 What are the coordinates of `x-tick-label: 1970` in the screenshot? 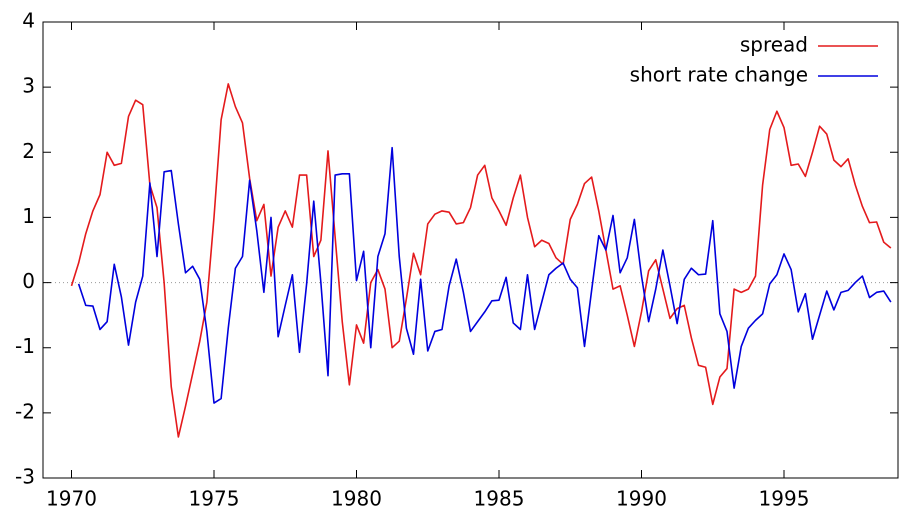 It's located at (71, 499).